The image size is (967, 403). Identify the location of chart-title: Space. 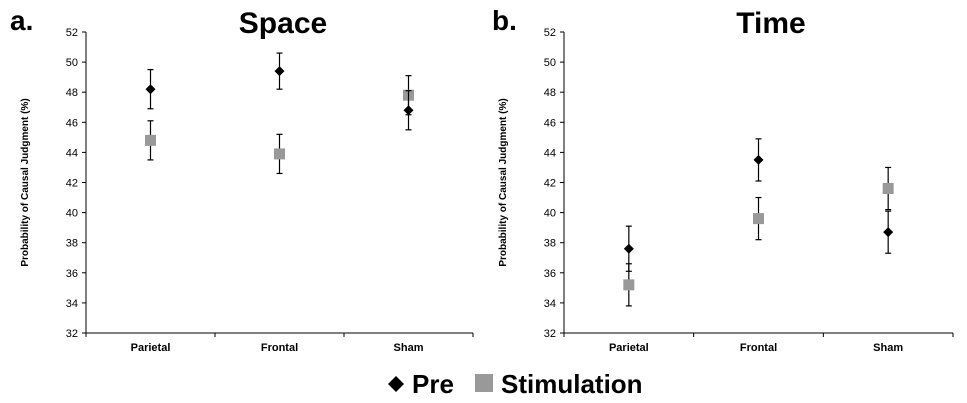
(283, 23).